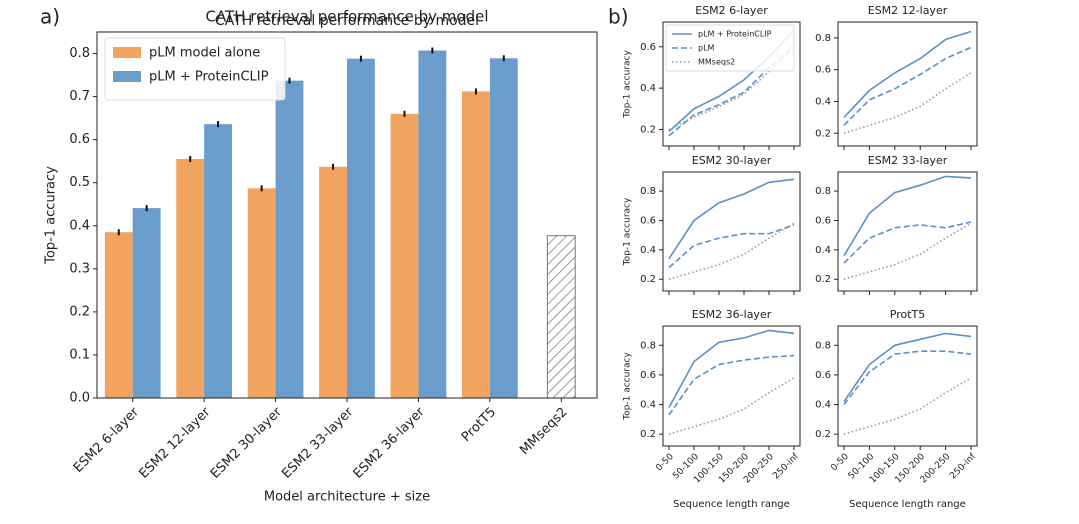 The image size is (1079, 524). What do you see at coordinates (908, 10) in the screenshot?
I see `axes-title: ESM2 12-layer` at bounding box center [908, 10].